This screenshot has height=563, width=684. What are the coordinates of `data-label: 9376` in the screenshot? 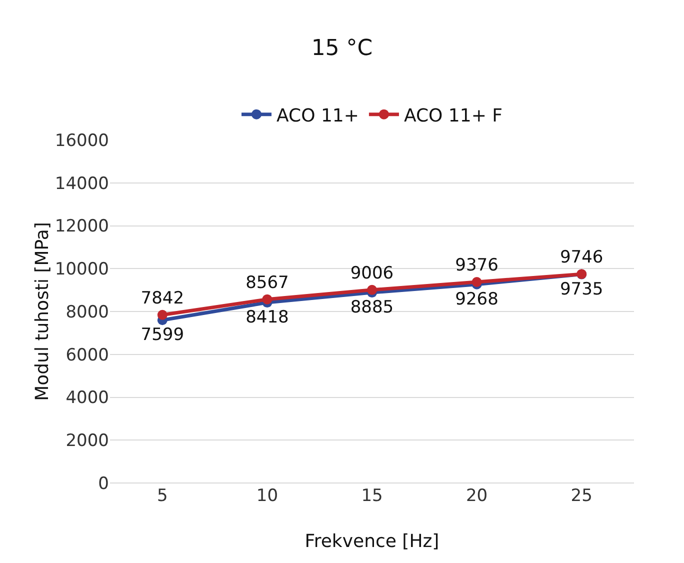 It's located at (476, 266).